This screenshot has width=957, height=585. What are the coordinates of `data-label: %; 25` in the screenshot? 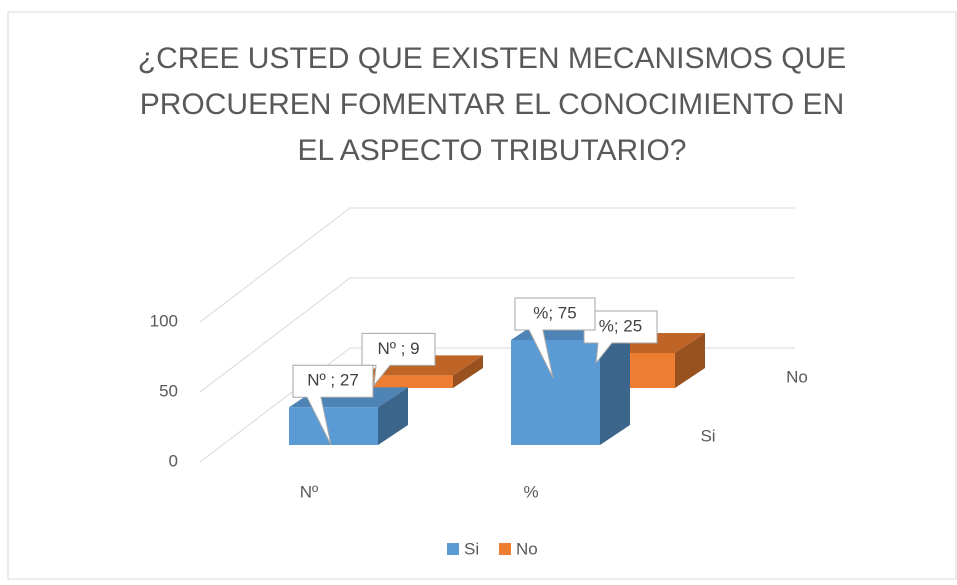 It's located at (620, 325).